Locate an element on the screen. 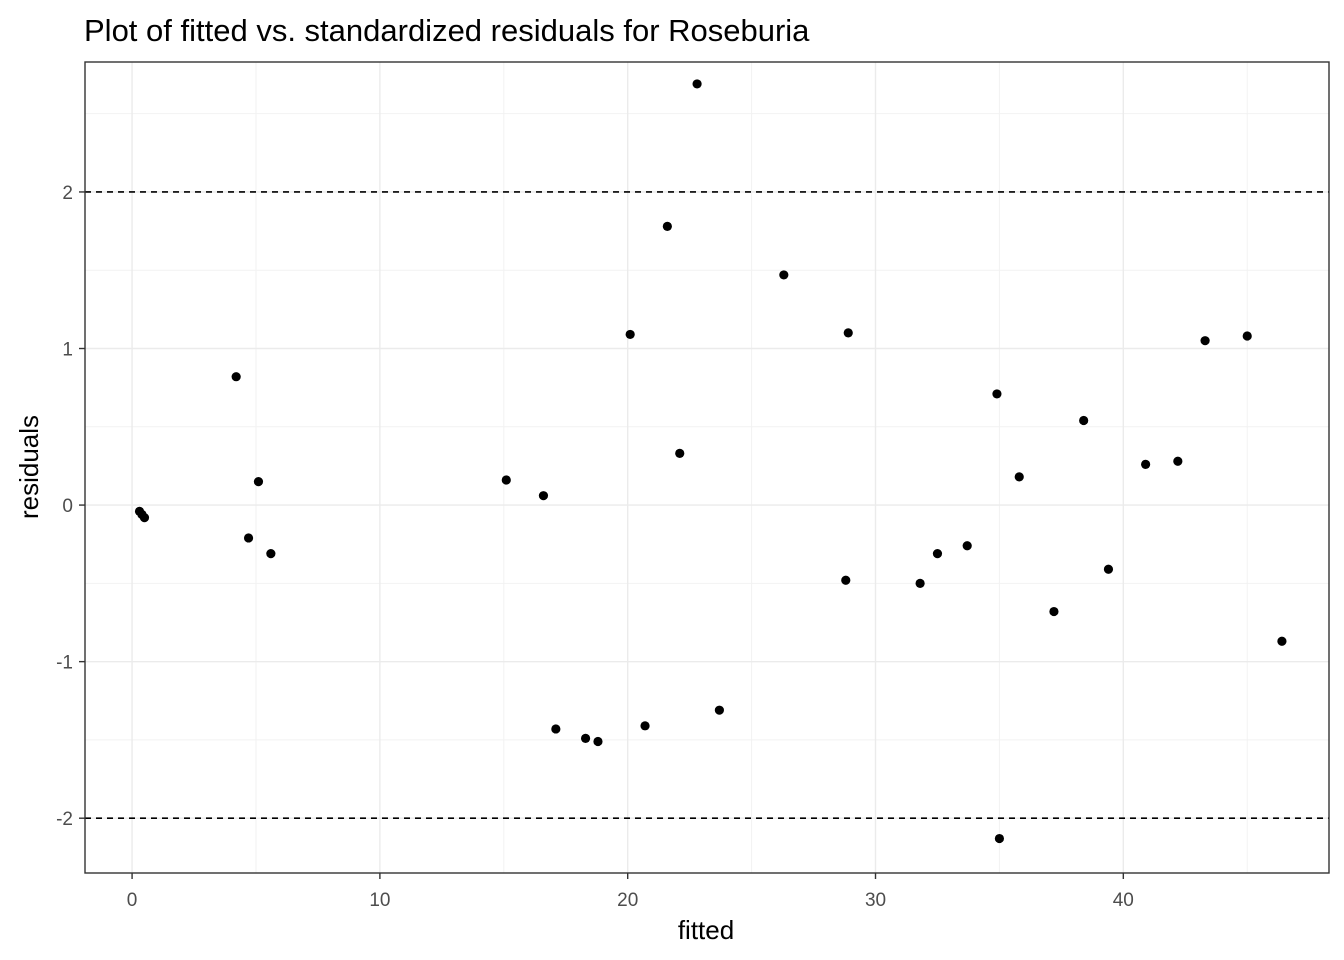 The image size is (1344, 960). y-axis-ticks: -2 -1 0 1 2 is located at coordinates (70, 506).